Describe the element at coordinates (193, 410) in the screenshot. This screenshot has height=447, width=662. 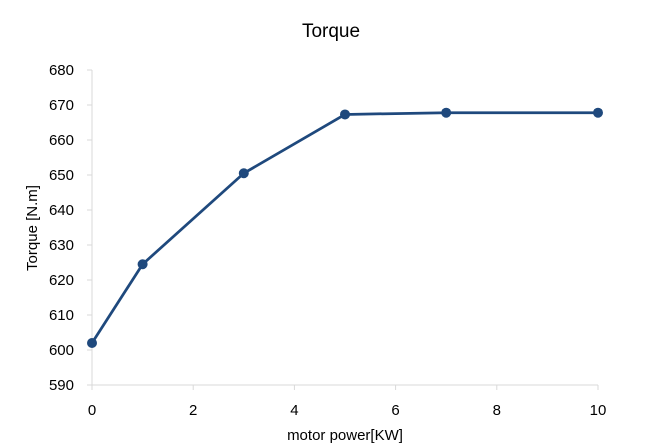
I see `x-tick-label: 2` at that location.